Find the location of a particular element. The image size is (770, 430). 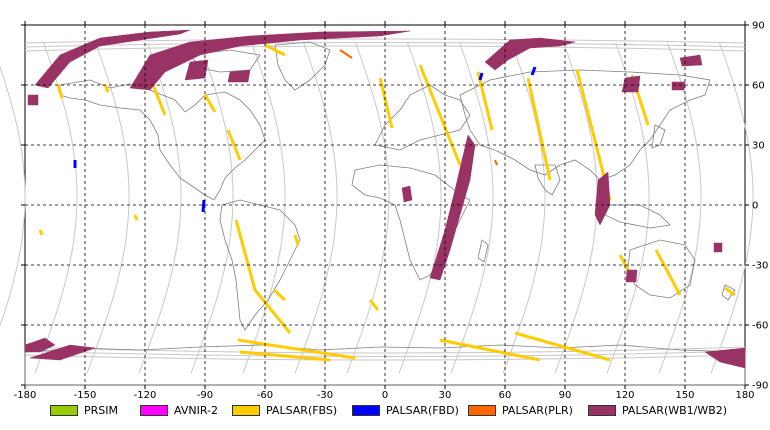

y-tick-label: 60 is located at coordinates (758, 86).